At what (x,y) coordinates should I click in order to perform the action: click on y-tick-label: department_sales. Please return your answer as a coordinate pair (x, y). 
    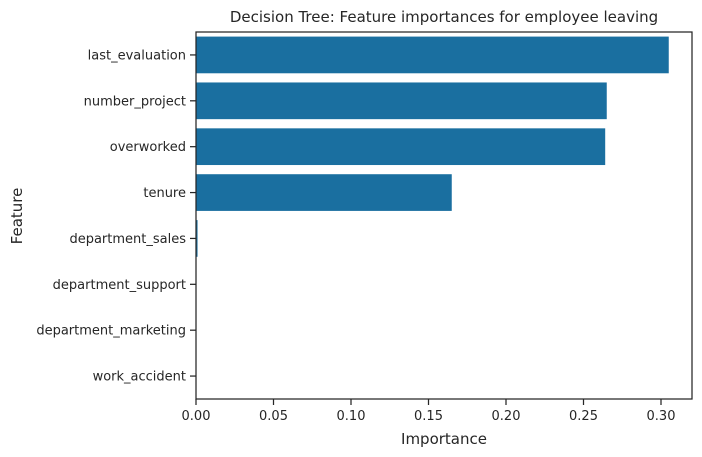
    Looking at the image, I should click on (127, 239).